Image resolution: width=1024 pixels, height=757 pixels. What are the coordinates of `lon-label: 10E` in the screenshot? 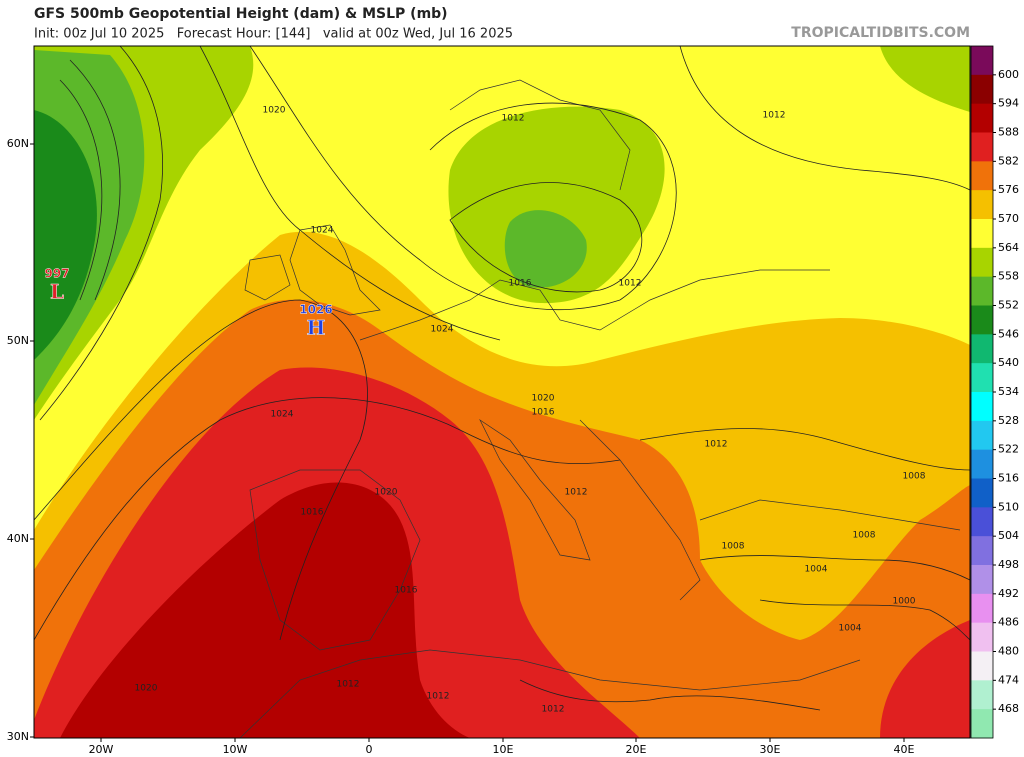 It's located at (503, 749).